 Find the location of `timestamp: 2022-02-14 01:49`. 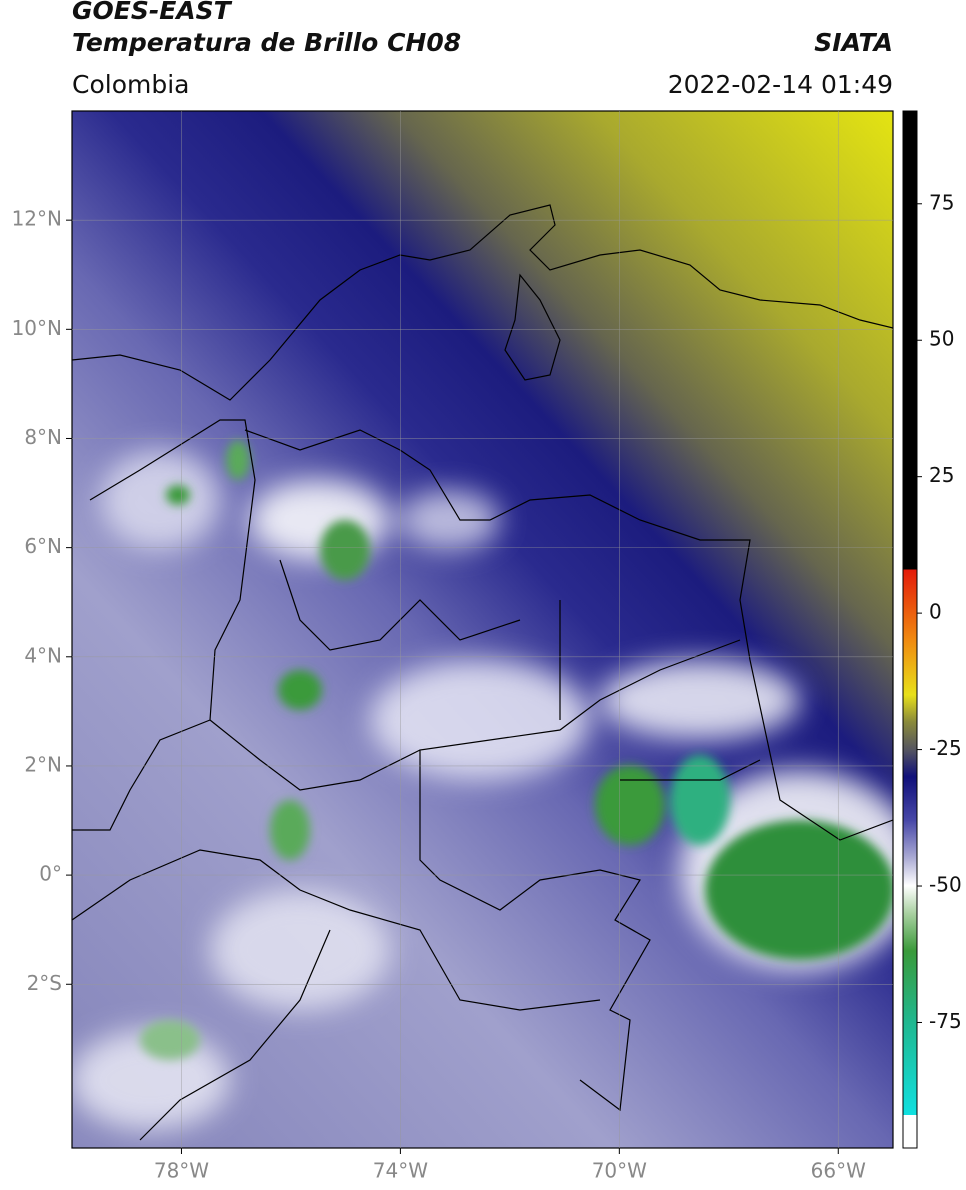

timestamp: 2022-02-14 01:49 is located at coordinates (780, 84).